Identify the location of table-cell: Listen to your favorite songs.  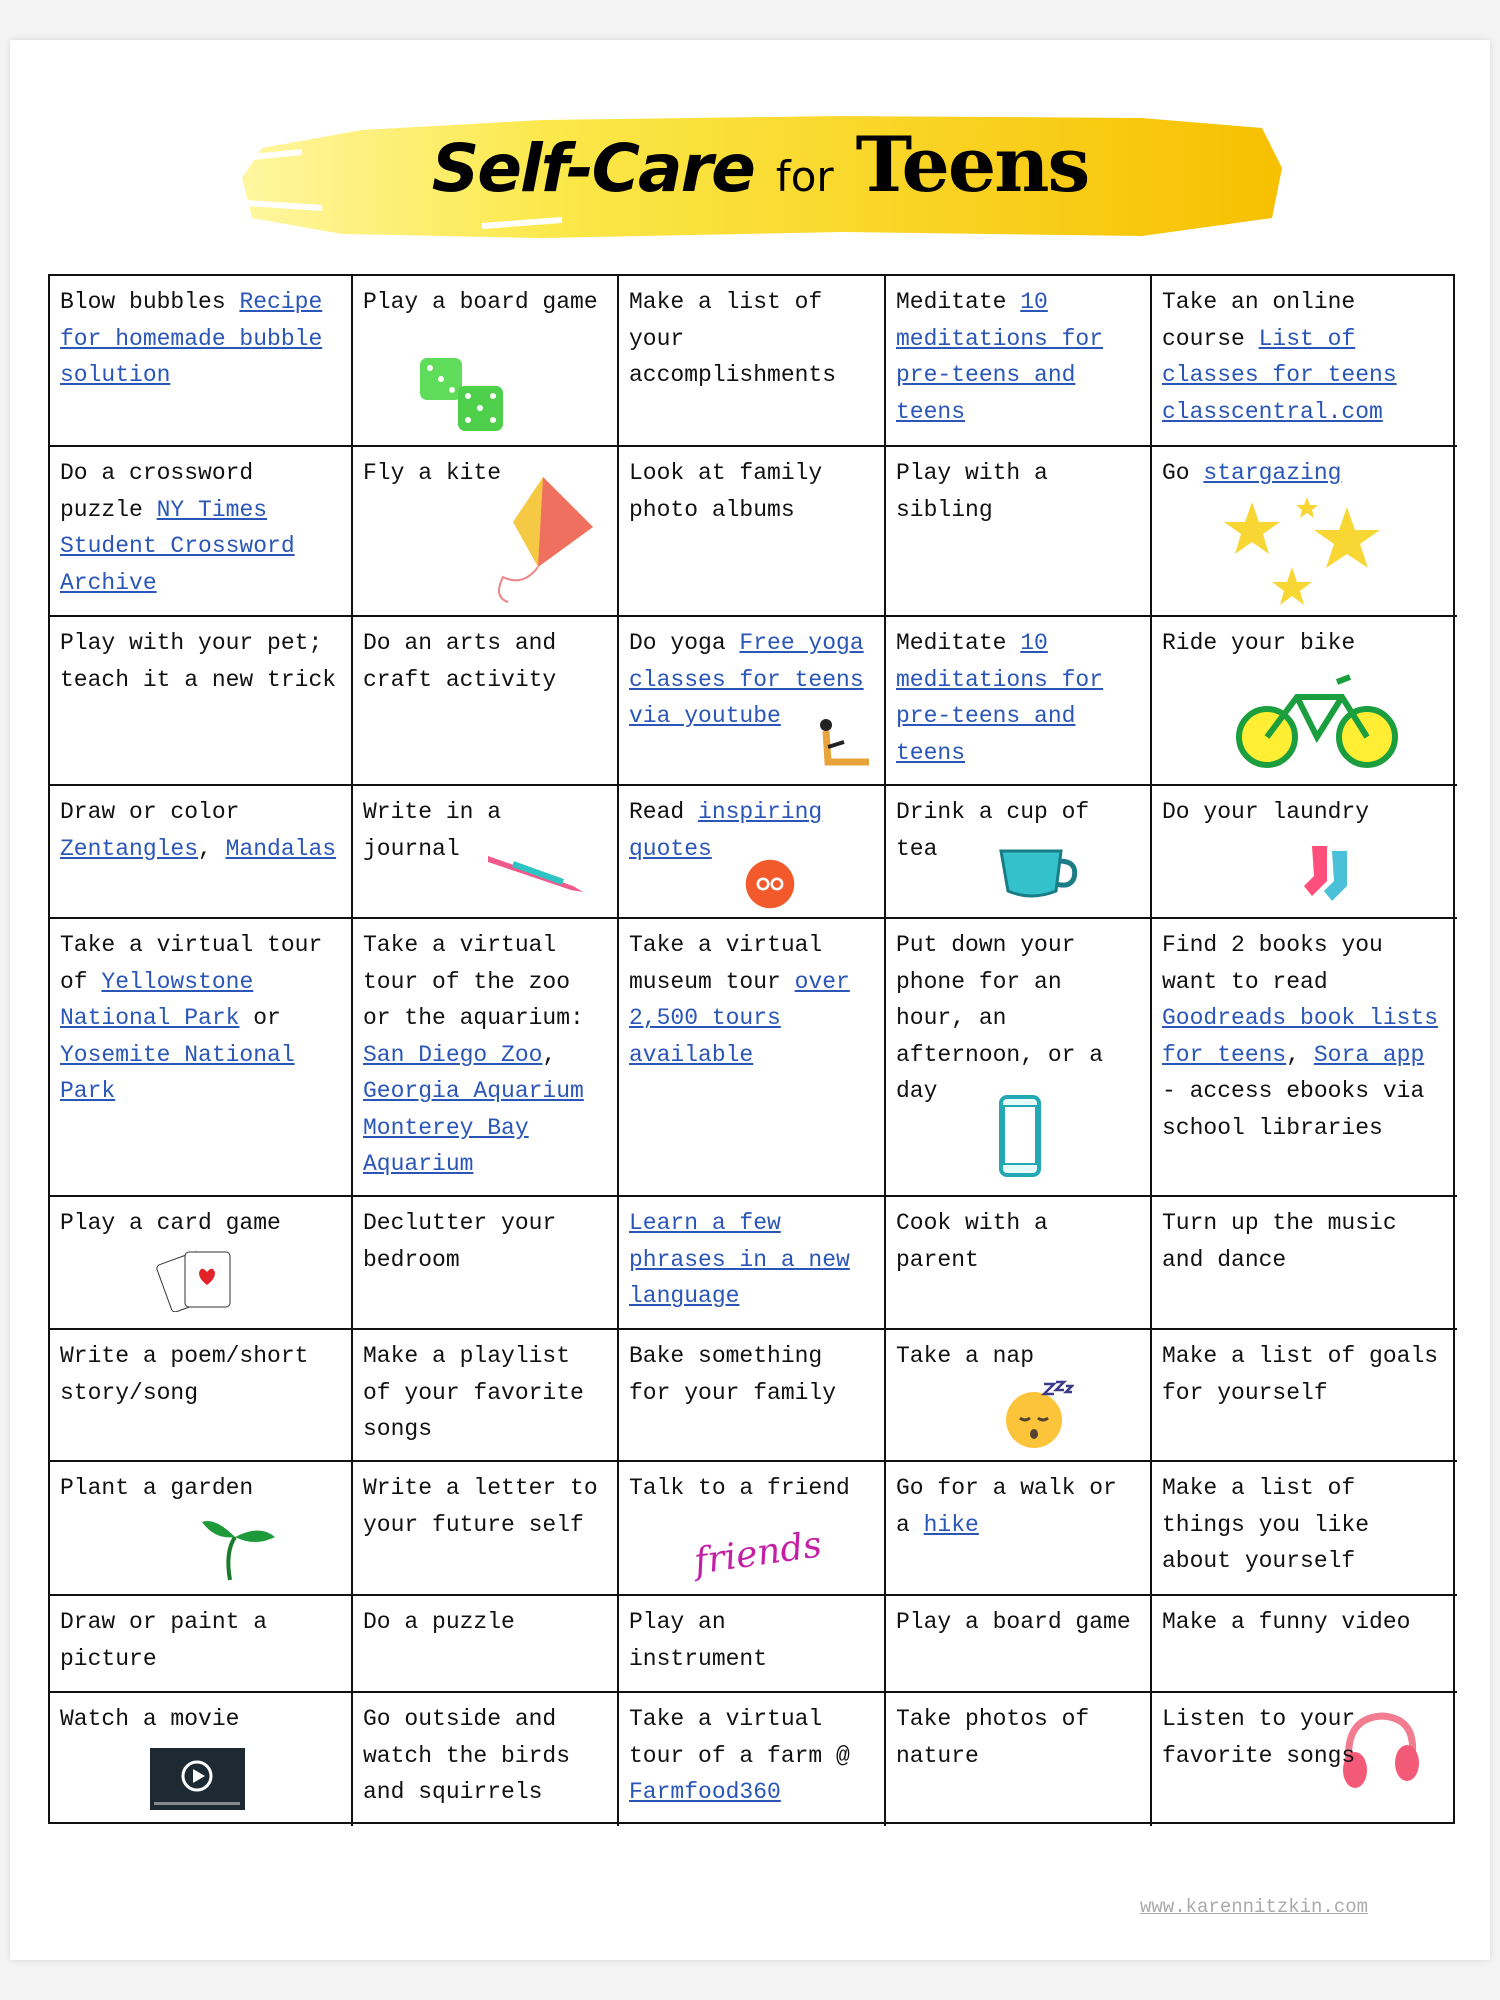
(1304, 1759).